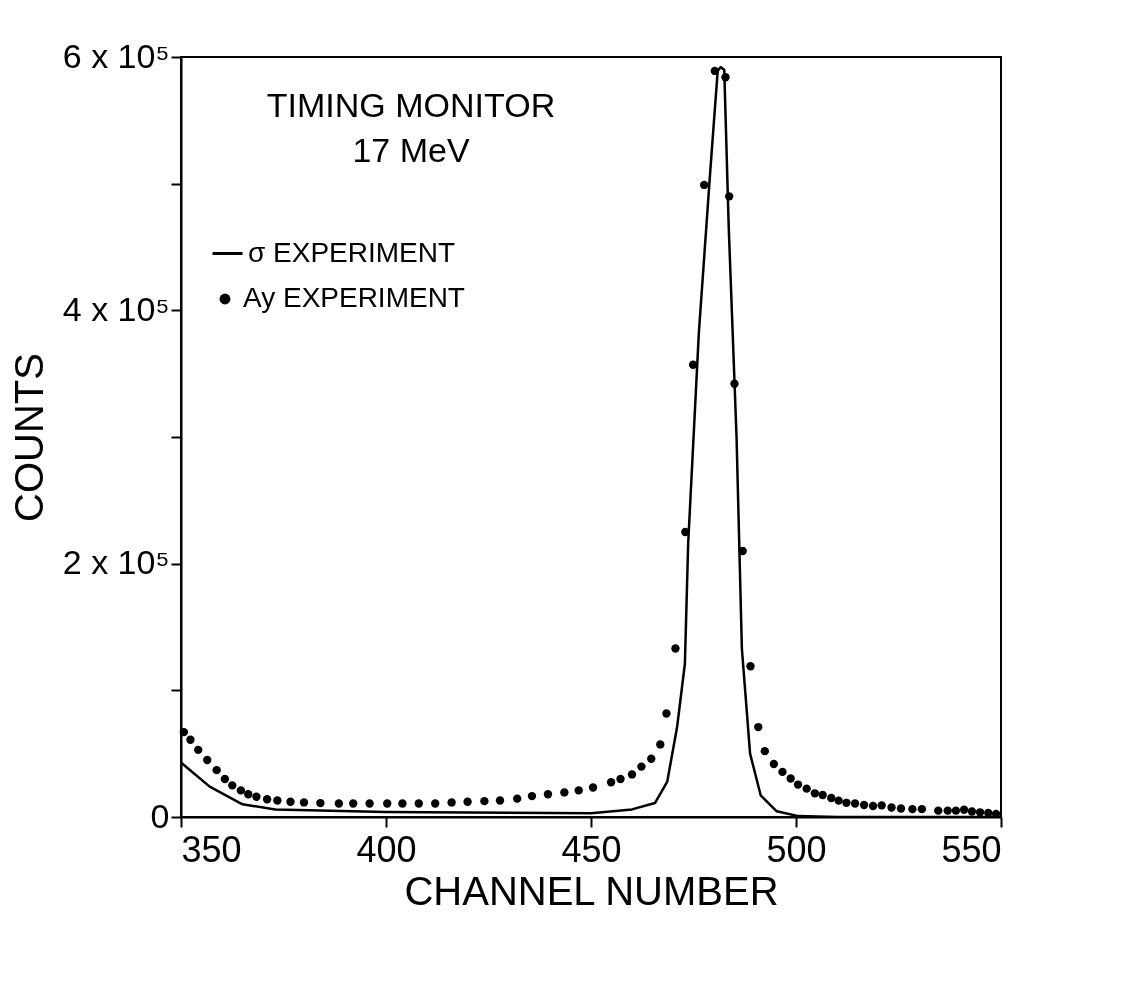 The height and width of the screenshot is (981, 1123). I want to click on y-tick-label: 0, so click(160, 815).